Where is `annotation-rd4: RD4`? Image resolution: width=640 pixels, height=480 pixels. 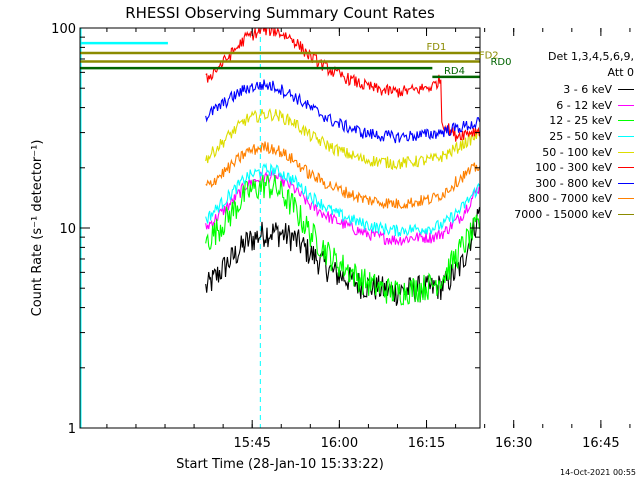
annotation-rd4: RD4 is located at coordinates (454, 71).